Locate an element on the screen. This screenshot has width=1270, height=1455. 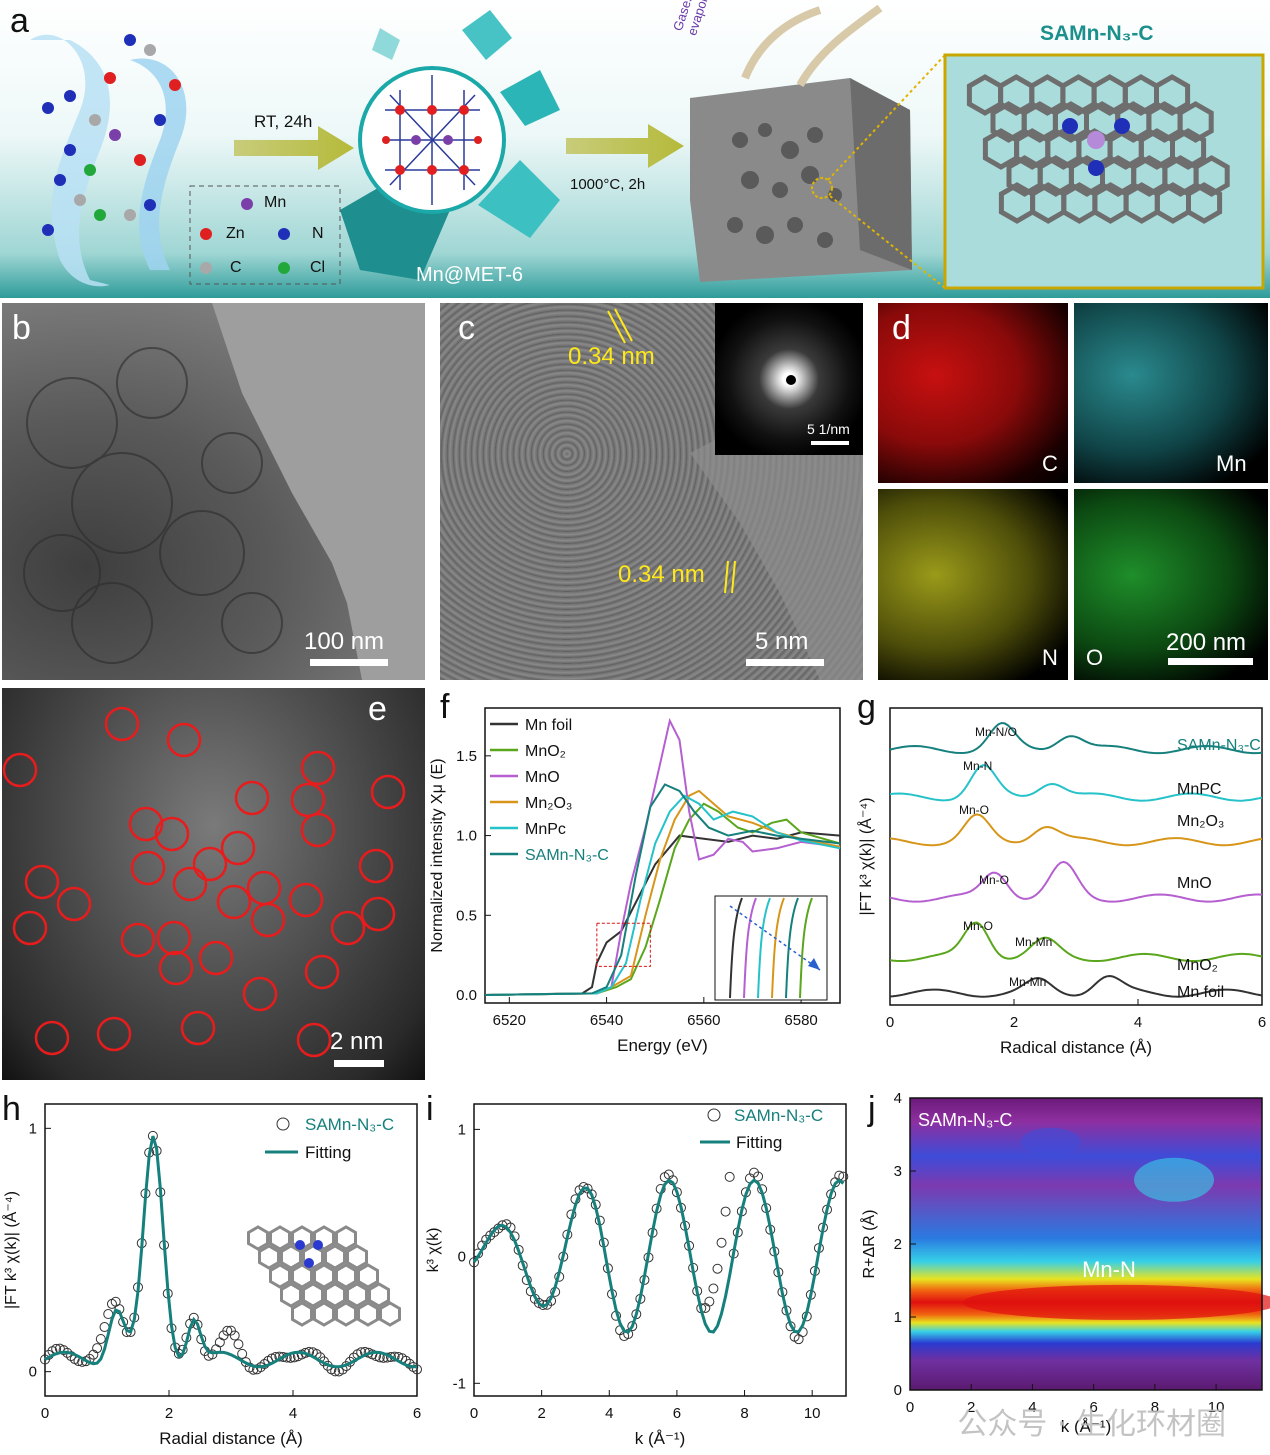
panel-label: b is located at coordinates (21, 328).